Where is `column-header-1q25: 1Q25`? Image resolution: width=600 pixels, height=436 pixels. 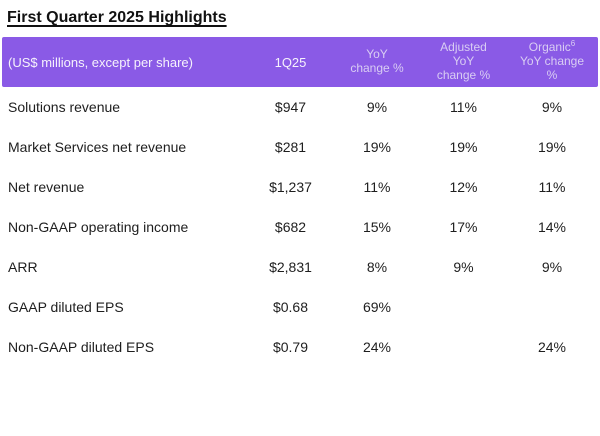 column-header-1q25: 1Q25 is located at coordinates (290, 62).